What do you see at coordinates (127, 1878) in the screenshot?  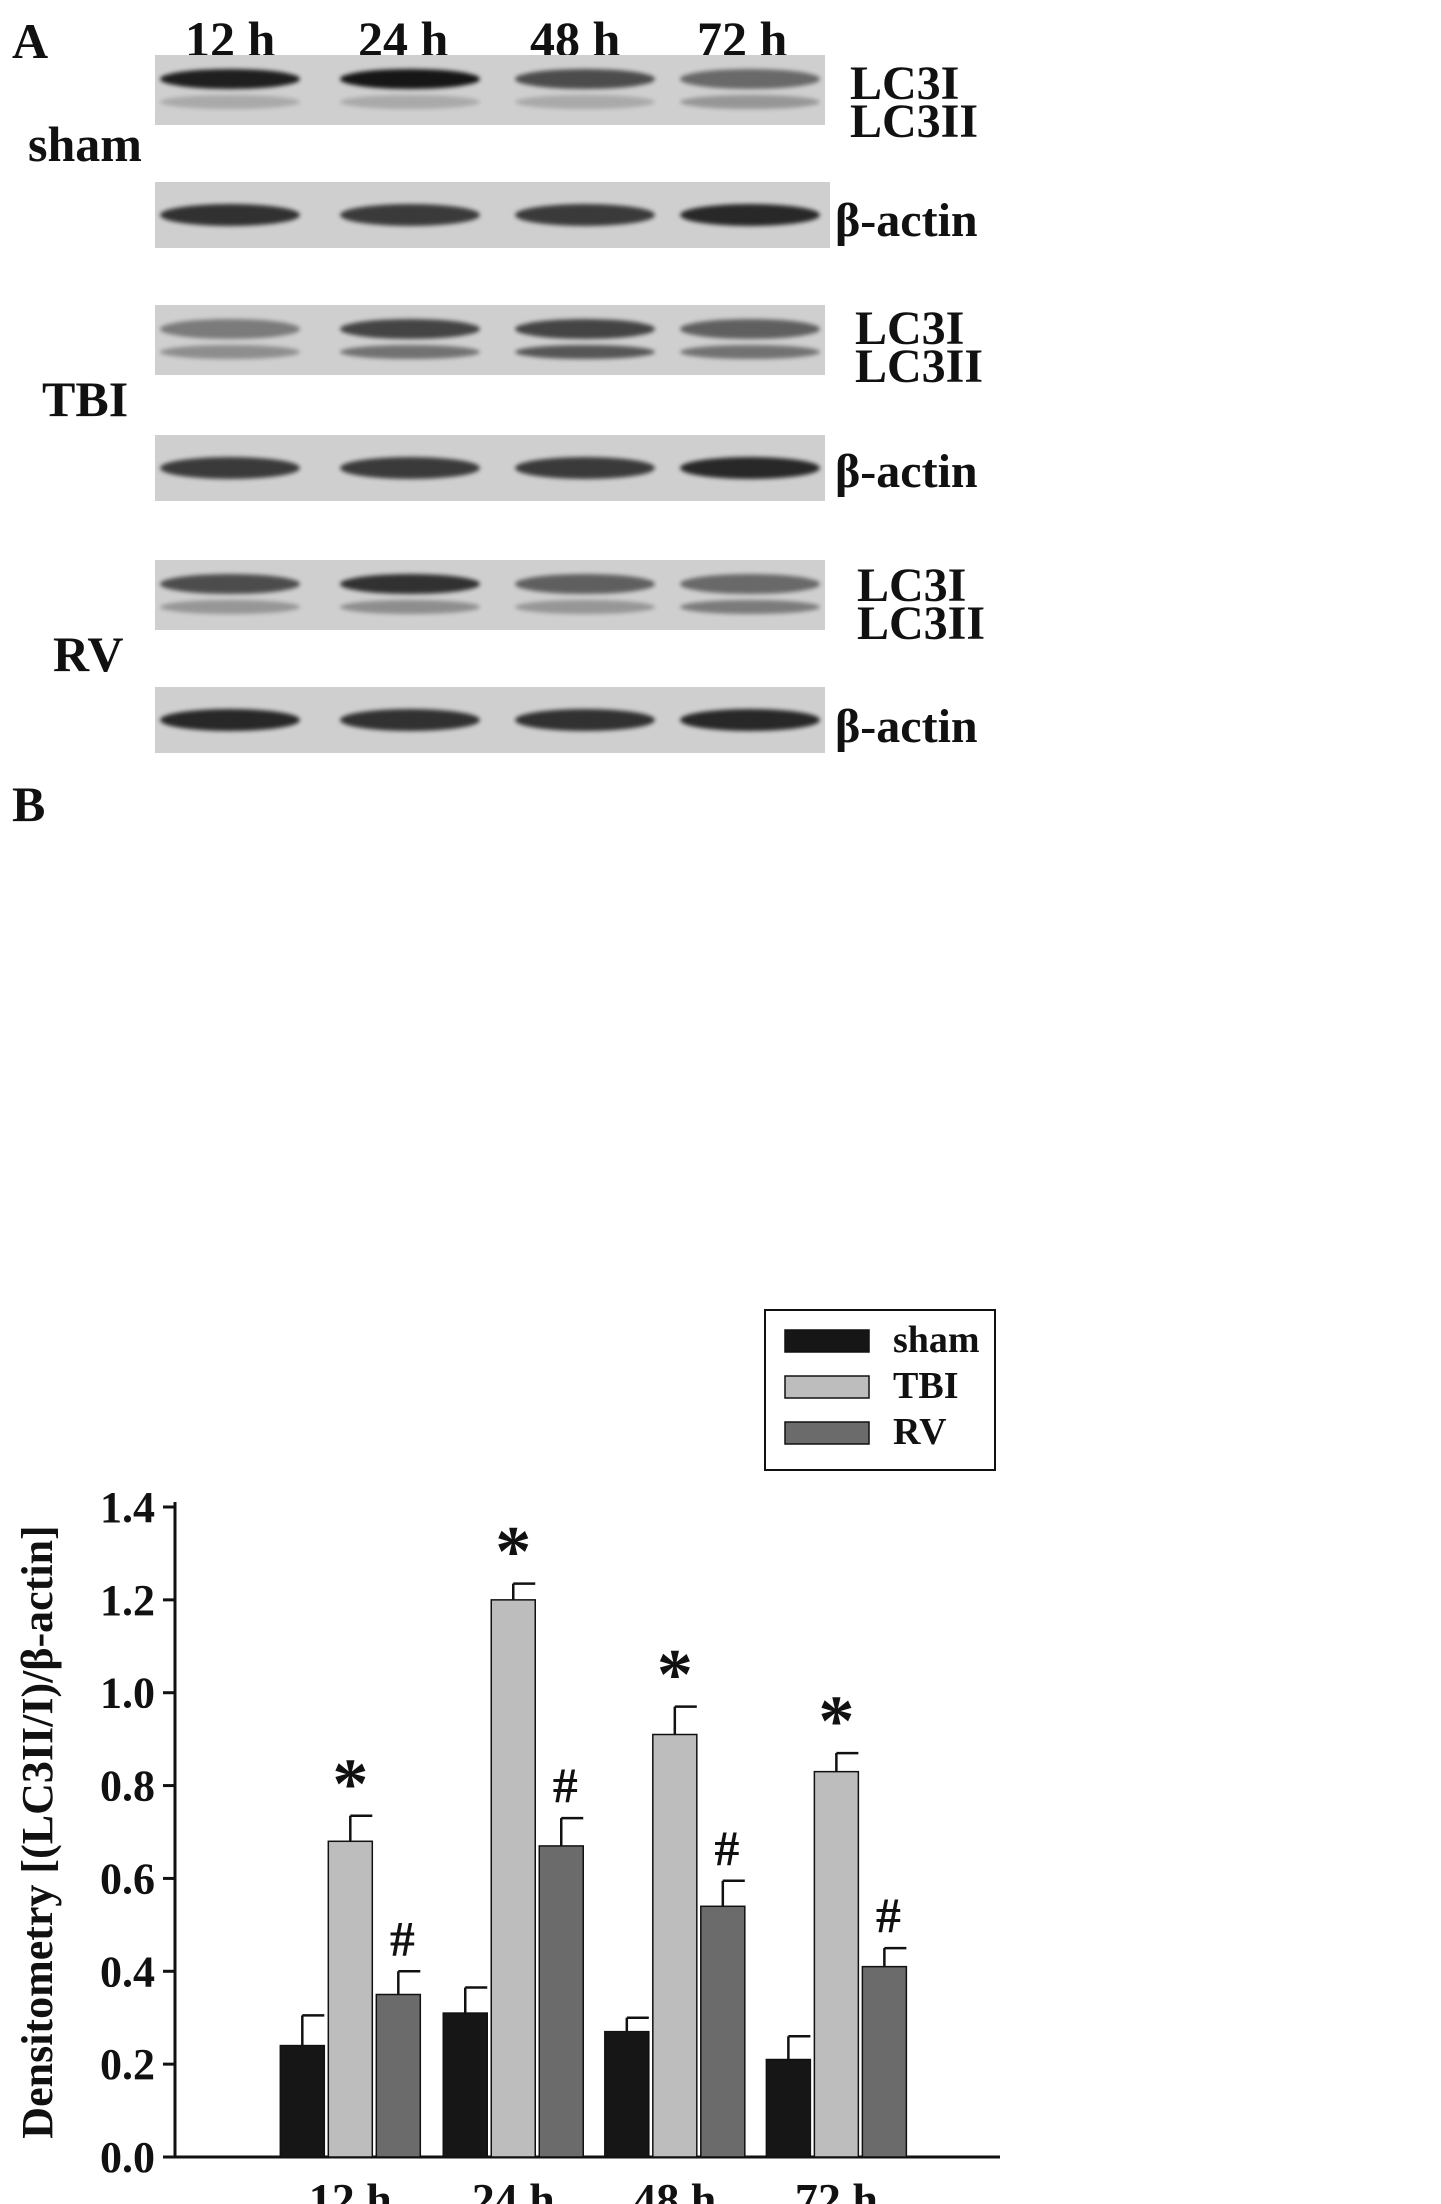 I see `y-tick-label: 0.6` at bounding box center [127, 1878].